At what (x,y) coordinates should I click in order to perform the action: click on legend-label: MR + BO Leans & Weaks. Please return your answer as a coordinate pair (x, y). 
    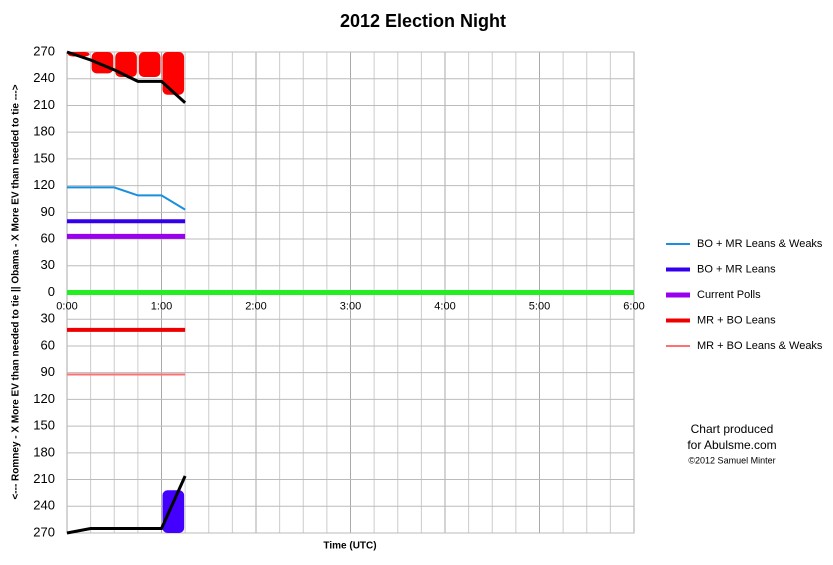
    Looking at the image, I should click on (760, 346).